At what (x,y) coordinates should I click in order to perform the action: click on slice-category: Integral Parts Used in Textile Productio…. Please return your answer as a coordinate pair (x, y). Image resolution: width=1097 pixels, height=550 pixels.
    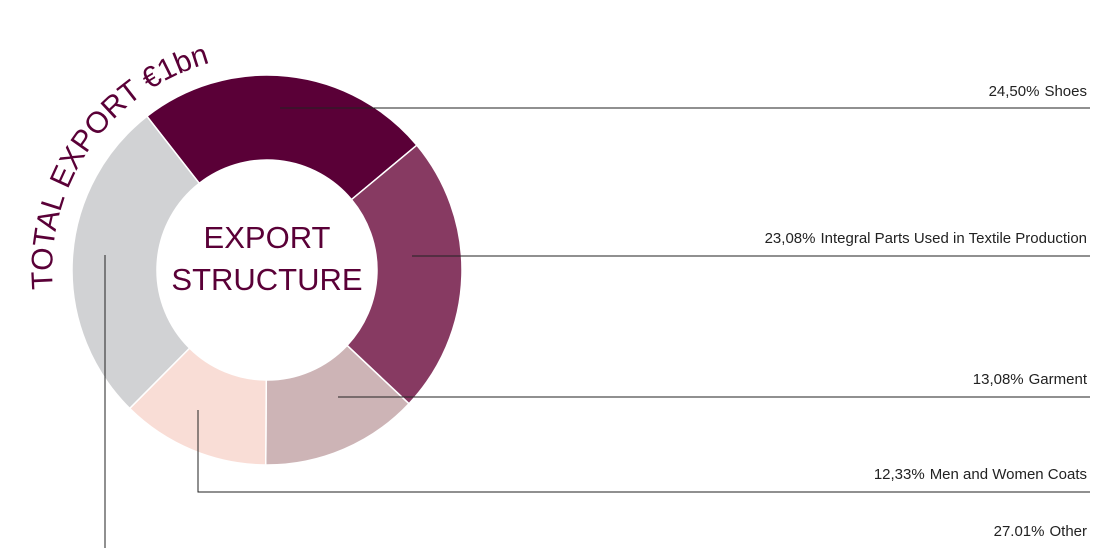
    Looking at the image, I should click on (953, 238).